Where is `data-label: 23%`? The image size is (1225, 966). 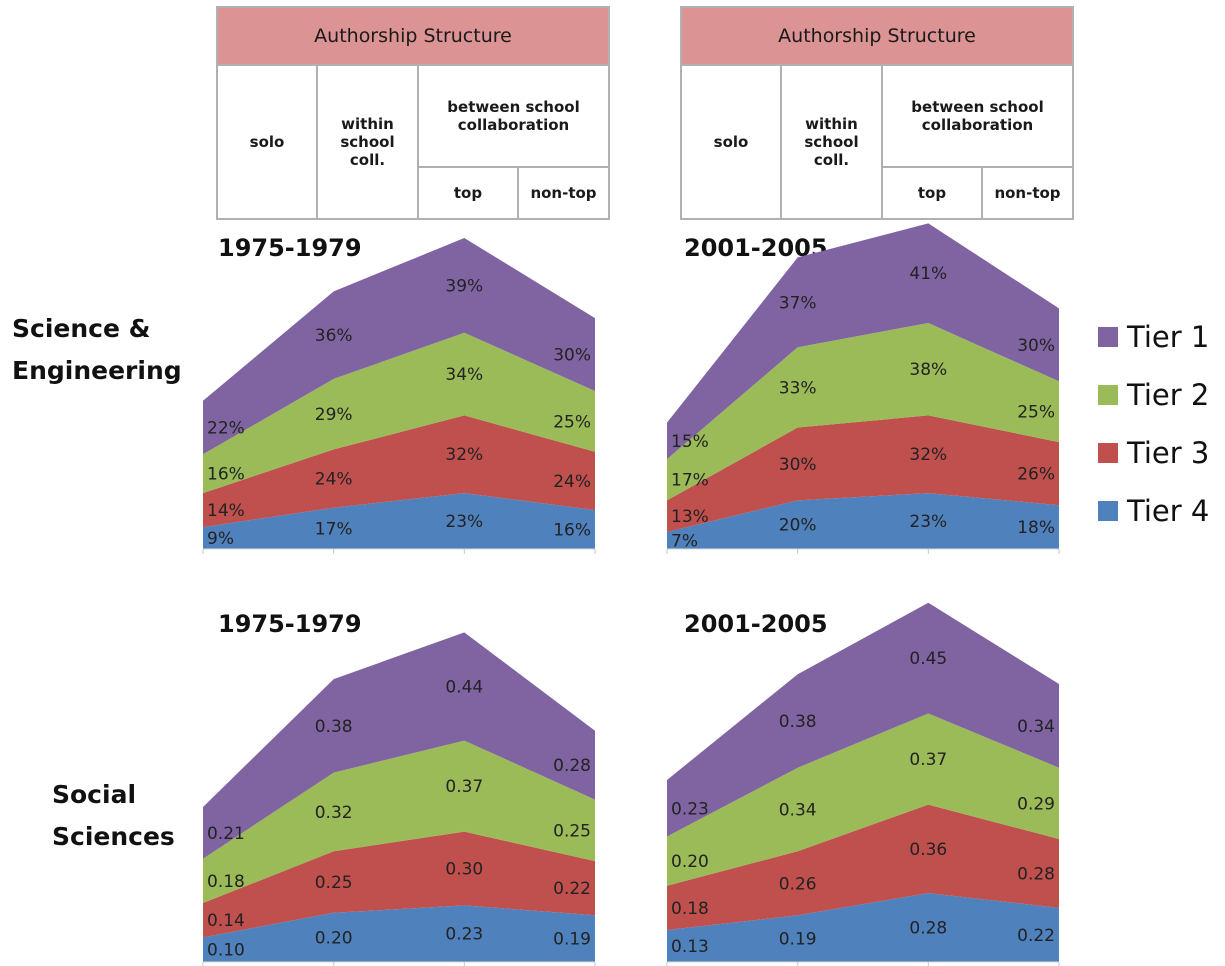 data-label: 23% is located at coordinates (464, 522).